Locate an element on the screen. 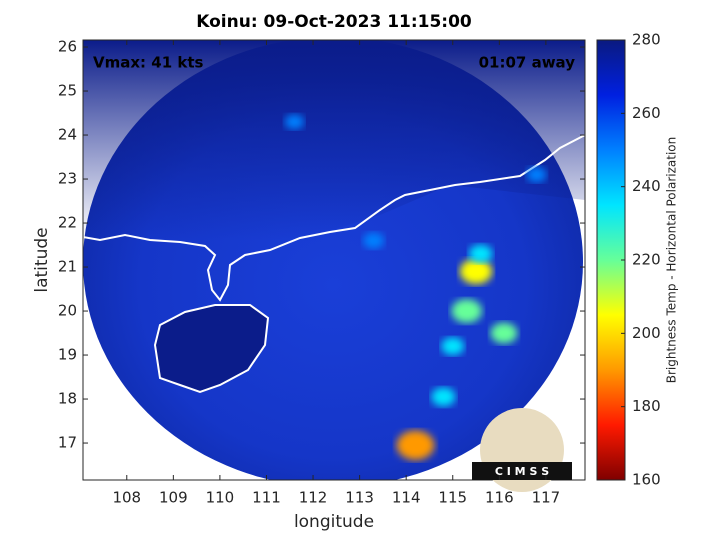 This screenshot has height=540, width=720. x-tick-label: 108 is located at coordinates (126, 498).